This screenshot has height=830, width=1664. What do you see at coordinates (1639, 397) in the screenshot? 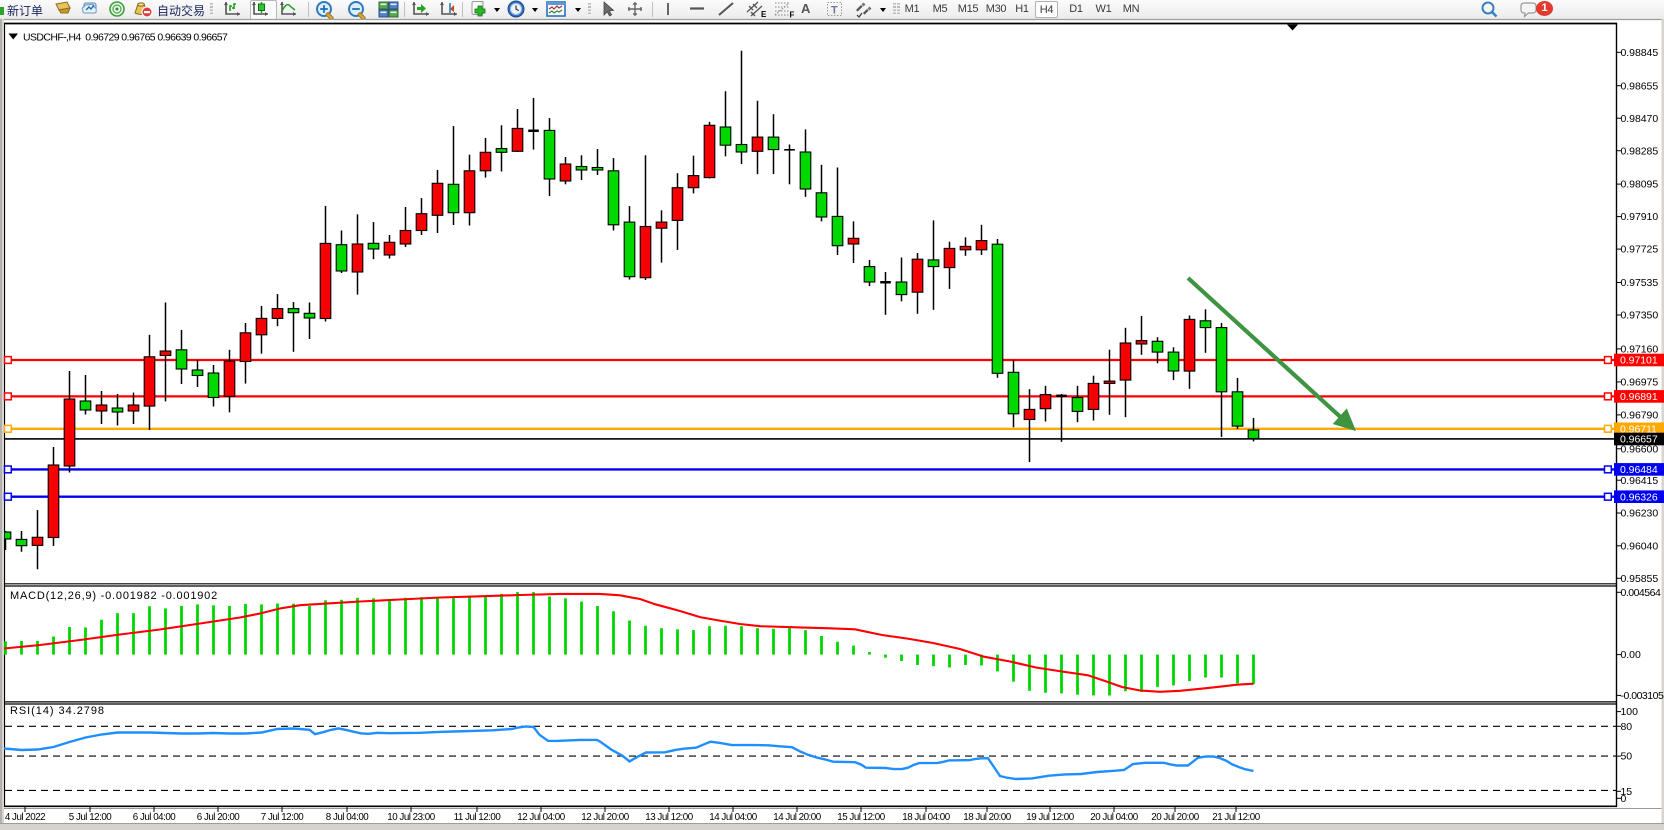
I see `svg-text: 0.96891` at bounding box center [1639, 397].